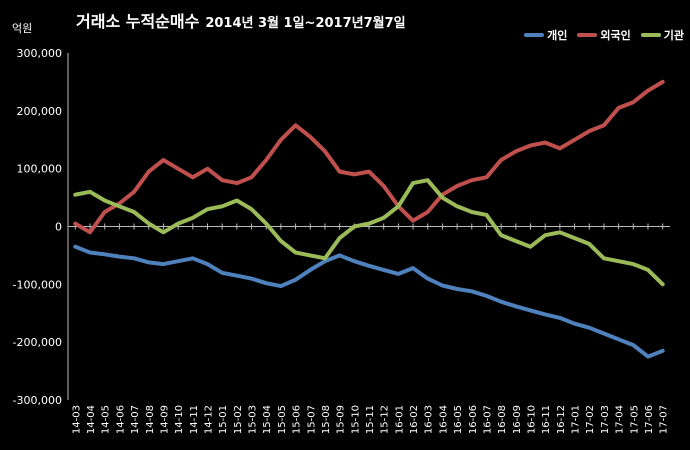  What do you see at coordinates (414, 419) in the screenshot?
I see `x-tick-label: 16-02` at bounding box center [414, 419].